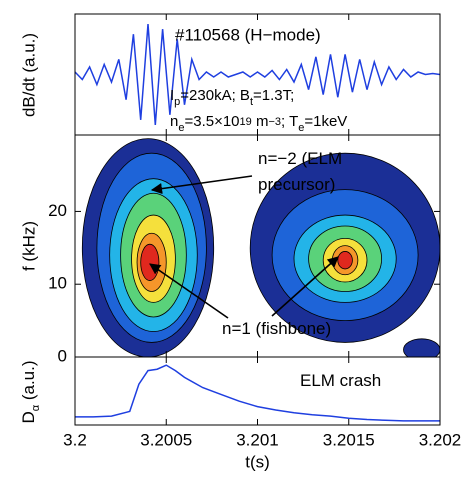  Describe the element at coordinates (177, 102) in the screenshot. I see `text-part: p` at that location.